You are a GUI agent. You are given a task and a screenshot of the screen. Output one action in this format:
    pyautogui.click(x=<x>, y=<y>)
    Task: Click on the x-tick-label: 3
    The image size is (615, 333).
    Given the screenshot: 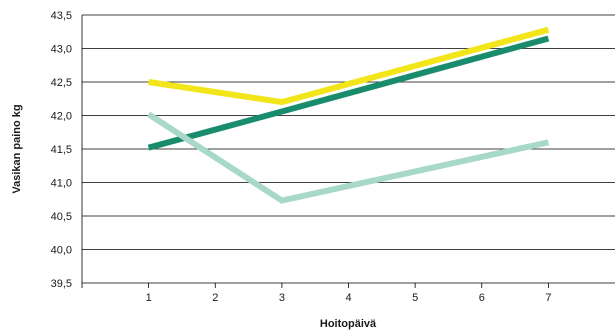 What is the action you would take?
    pyautogui.click(x=282, y=298)
    